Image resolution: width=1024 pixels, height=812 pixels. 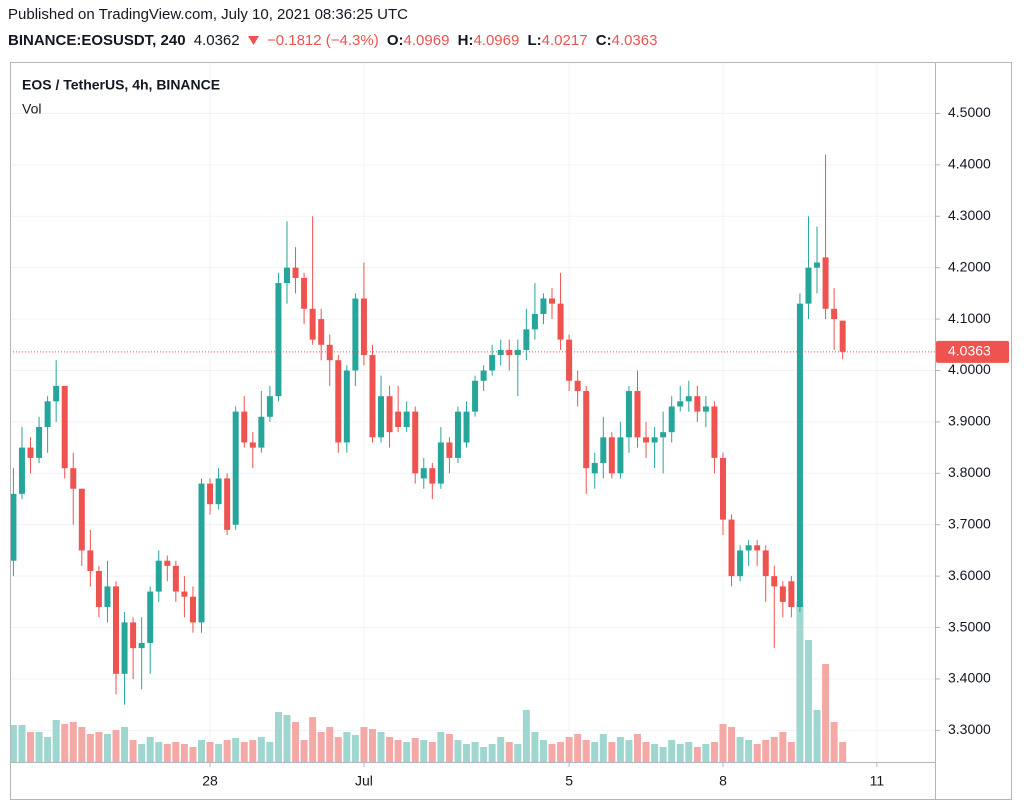 What do you see at coordinates (969, 112) in the screenshot?
I see `y-tick-label: 4.5000` at bounding box center [969, 112].